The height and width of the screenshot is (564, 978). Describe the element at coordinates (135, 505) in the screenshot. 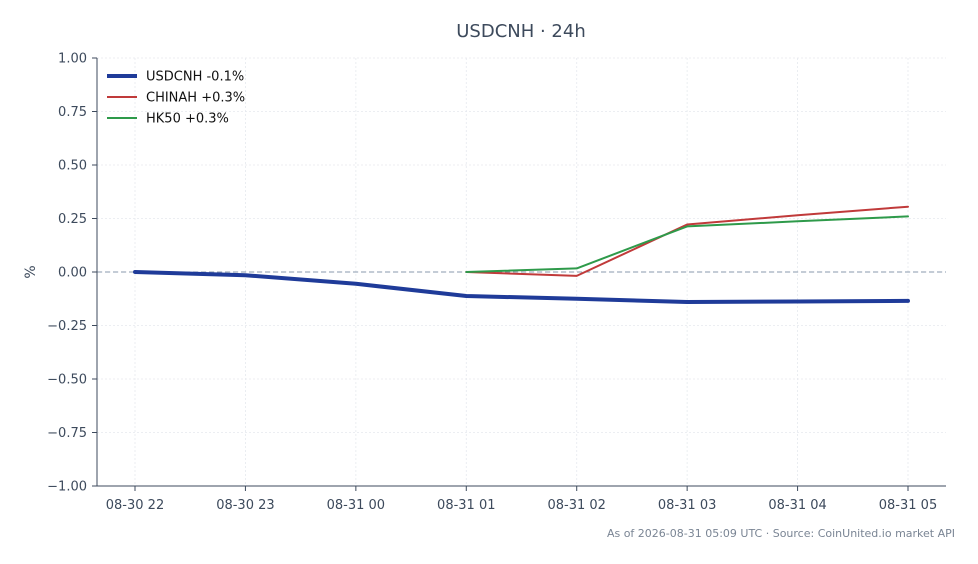

I see `x-tick-label: 08-30 22` at that location.